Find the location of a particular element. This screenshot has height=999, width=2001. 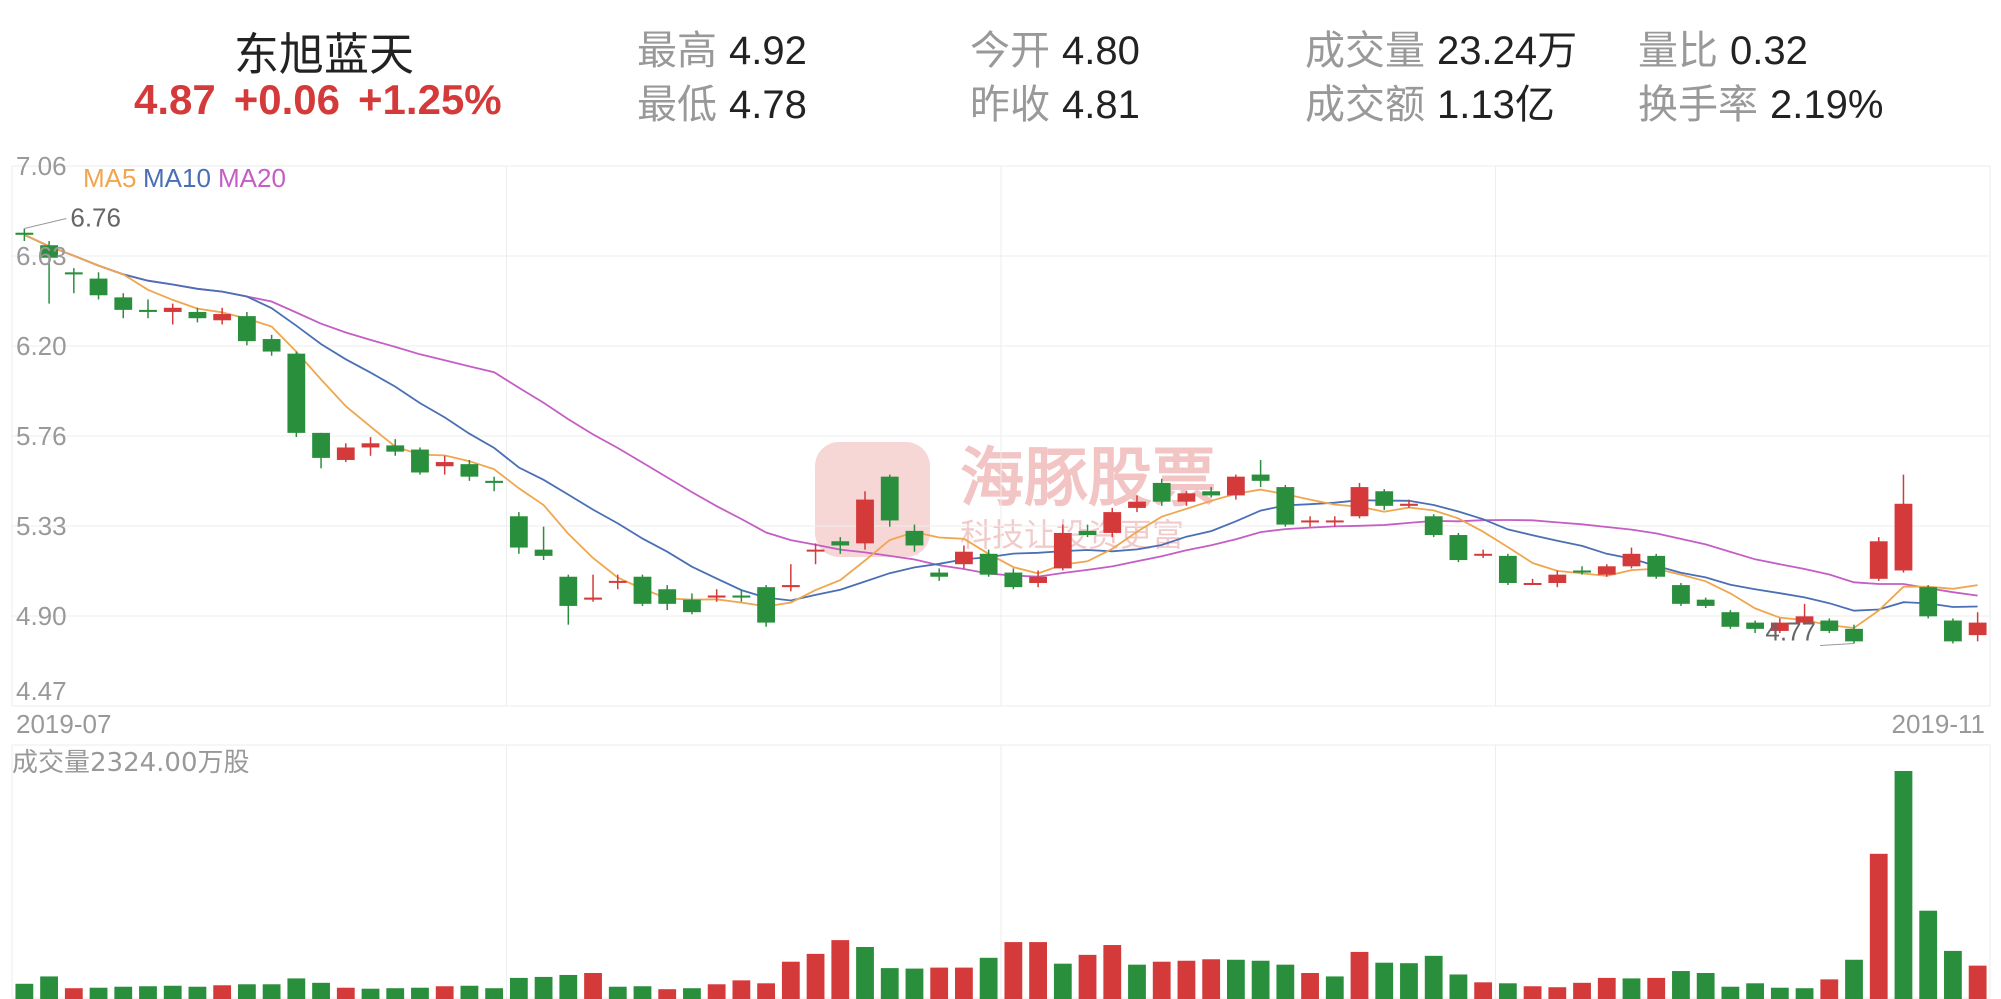

price-change: +0.06 is located at coordinates (287, 99).